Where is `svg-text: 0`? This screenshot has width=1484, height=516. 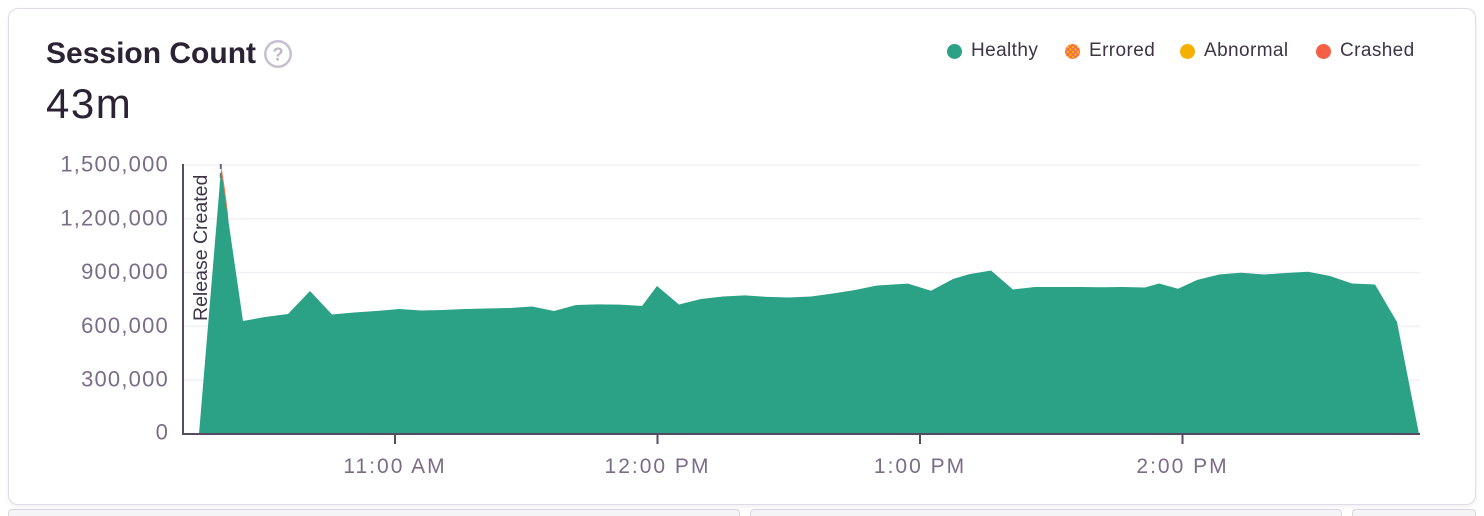
svg-text: 0 is located at coordinates (162, 432).